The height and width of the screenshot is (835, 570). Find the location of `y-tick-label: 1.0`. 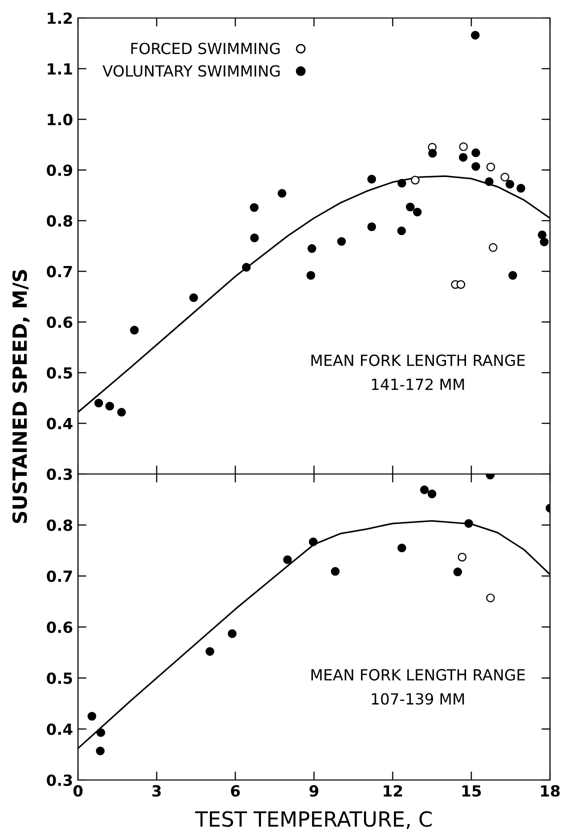

y-tick-label: 1.0 is located at coordinates (60, 120).